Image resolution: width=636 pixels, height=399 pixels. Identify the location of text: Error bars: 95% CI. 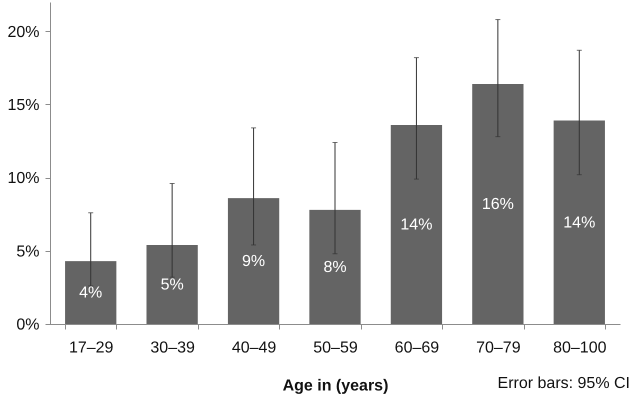
(564, 383).